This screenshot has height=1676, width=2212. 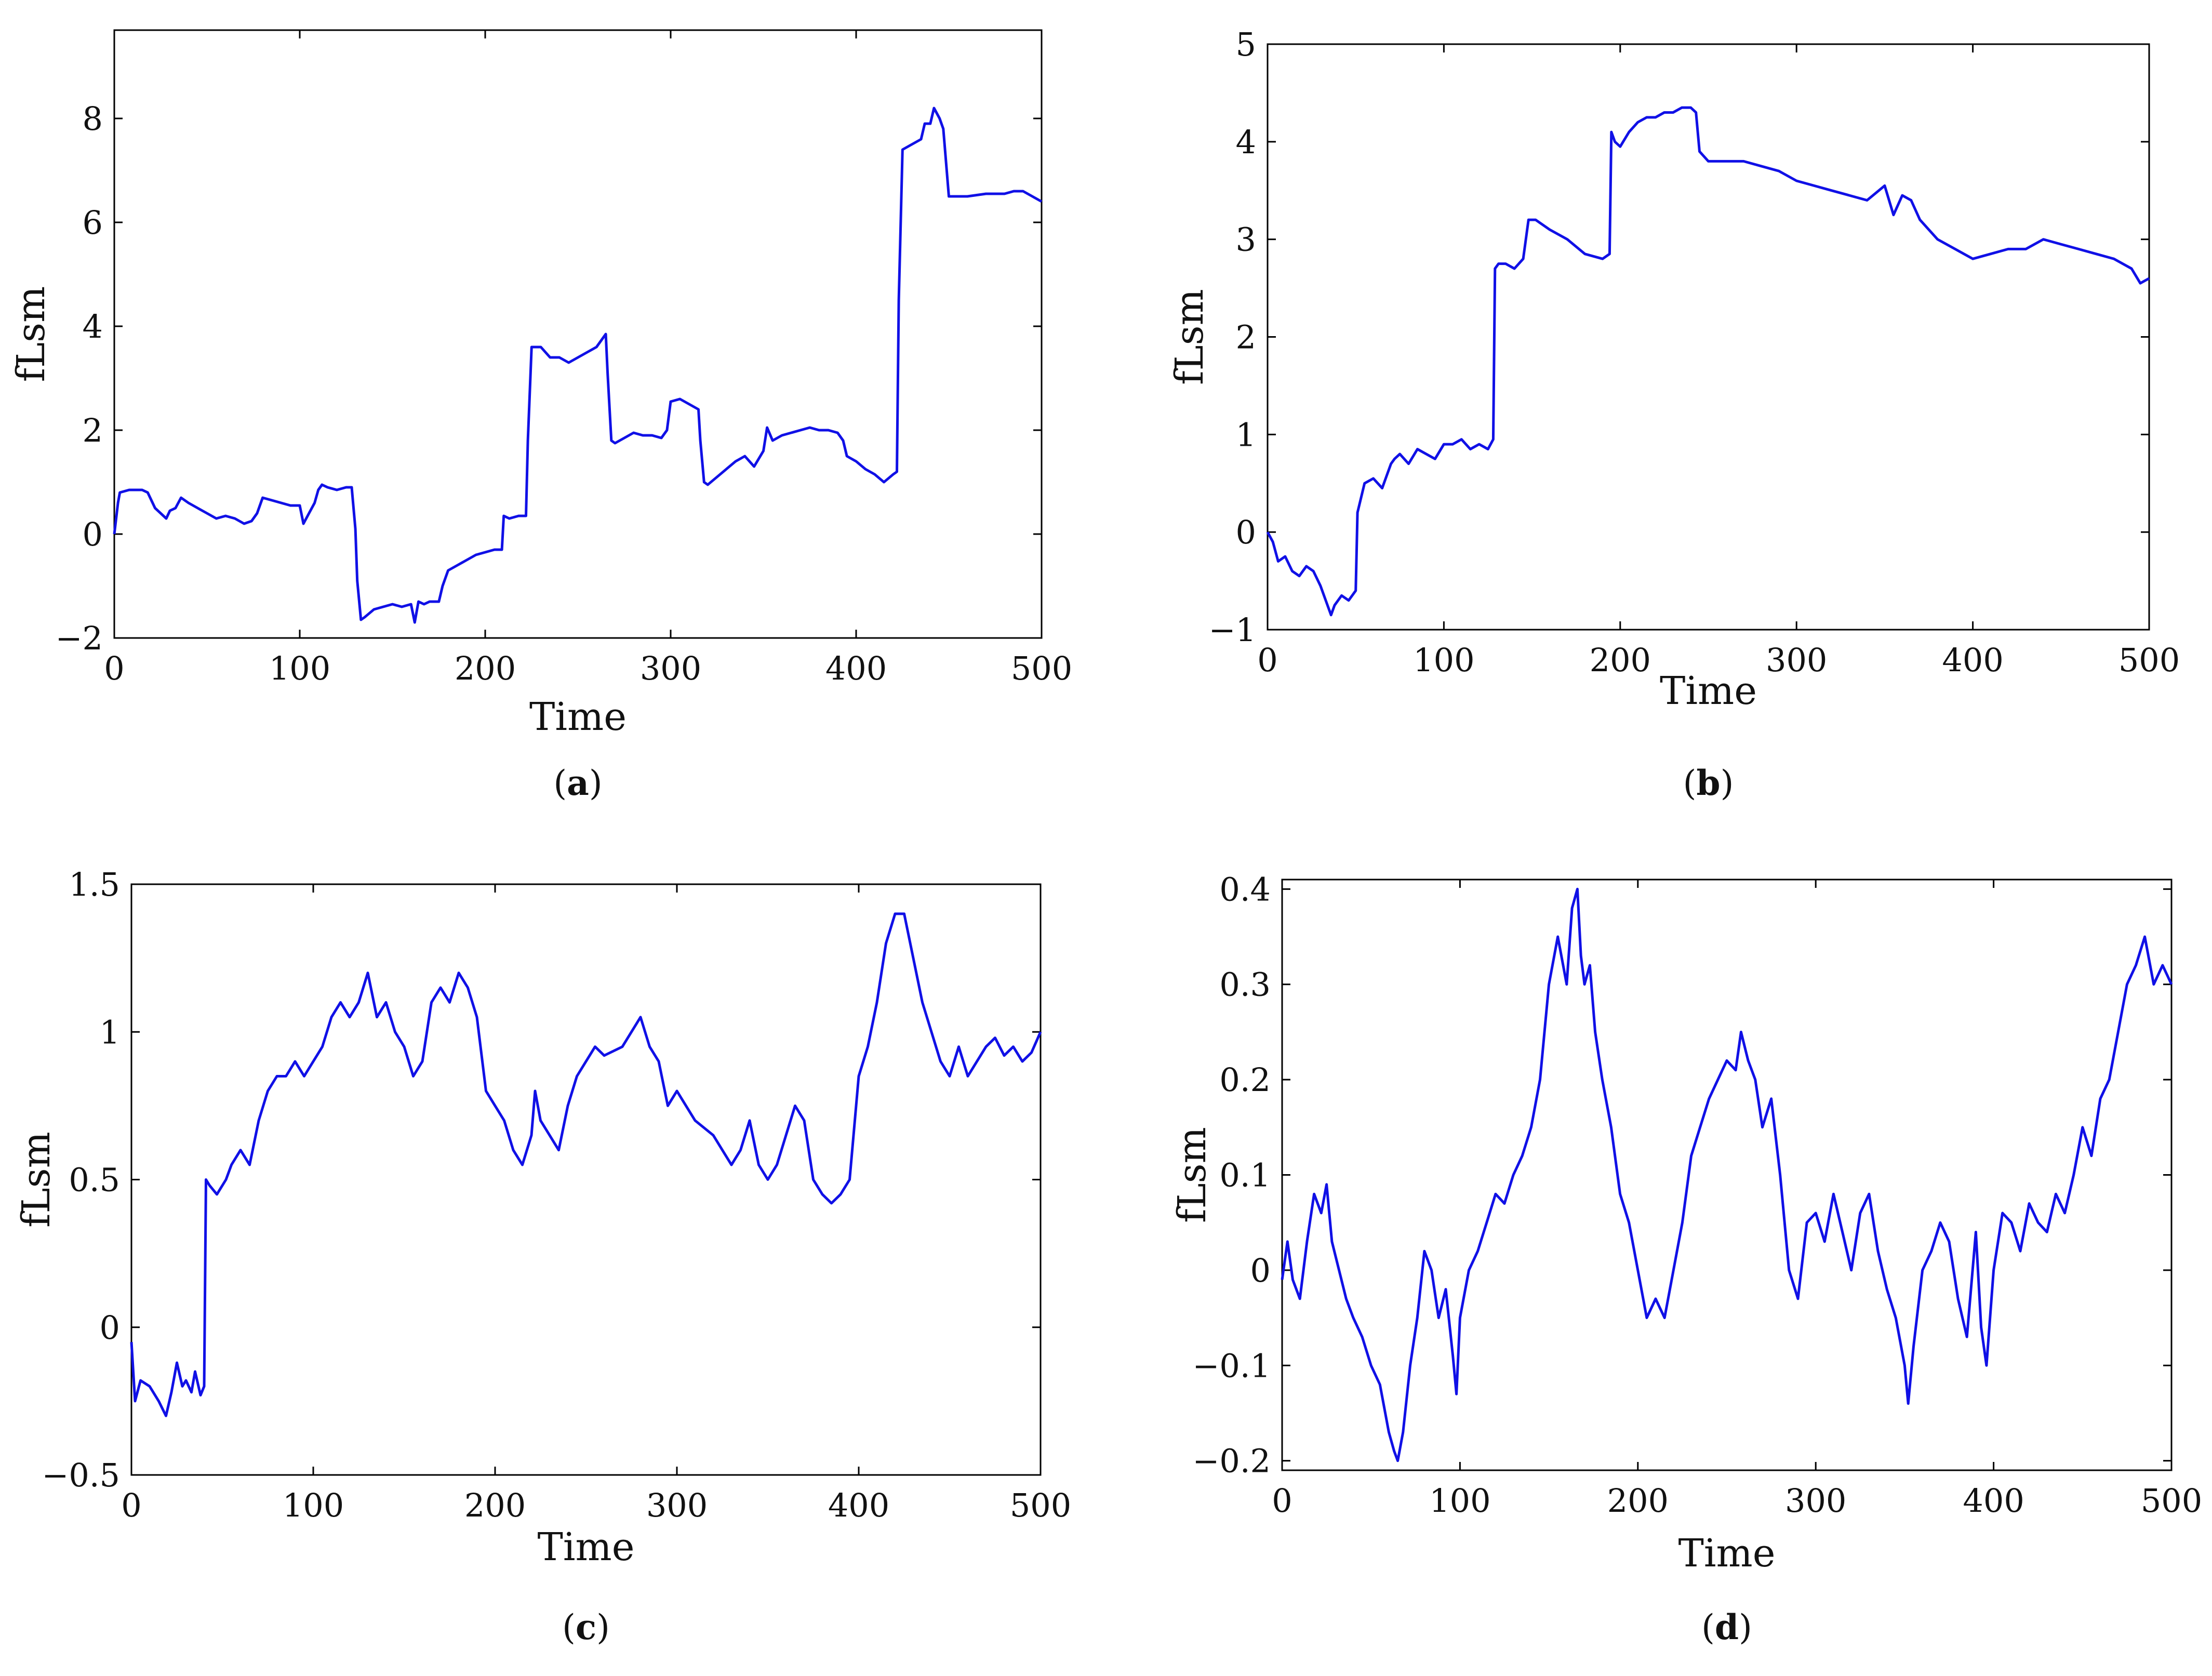 What do you see at coordinates (93, 119) in the screenshot?
I see `y-tick-label: 8` at bounding box center [93, 119].